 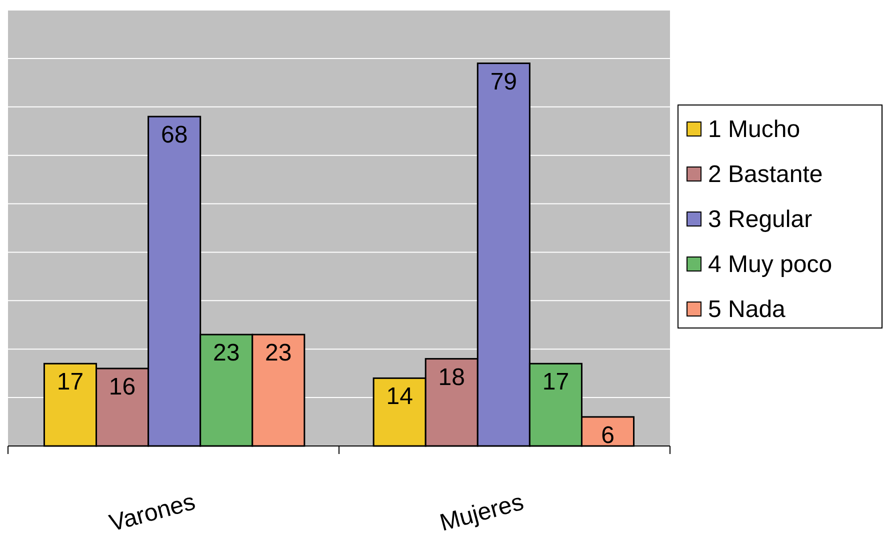 What do you see at coordinates (770, 264) in the screenshot?
I see `legend-label: 4 Muy poco` at bounding box center [770, 264].